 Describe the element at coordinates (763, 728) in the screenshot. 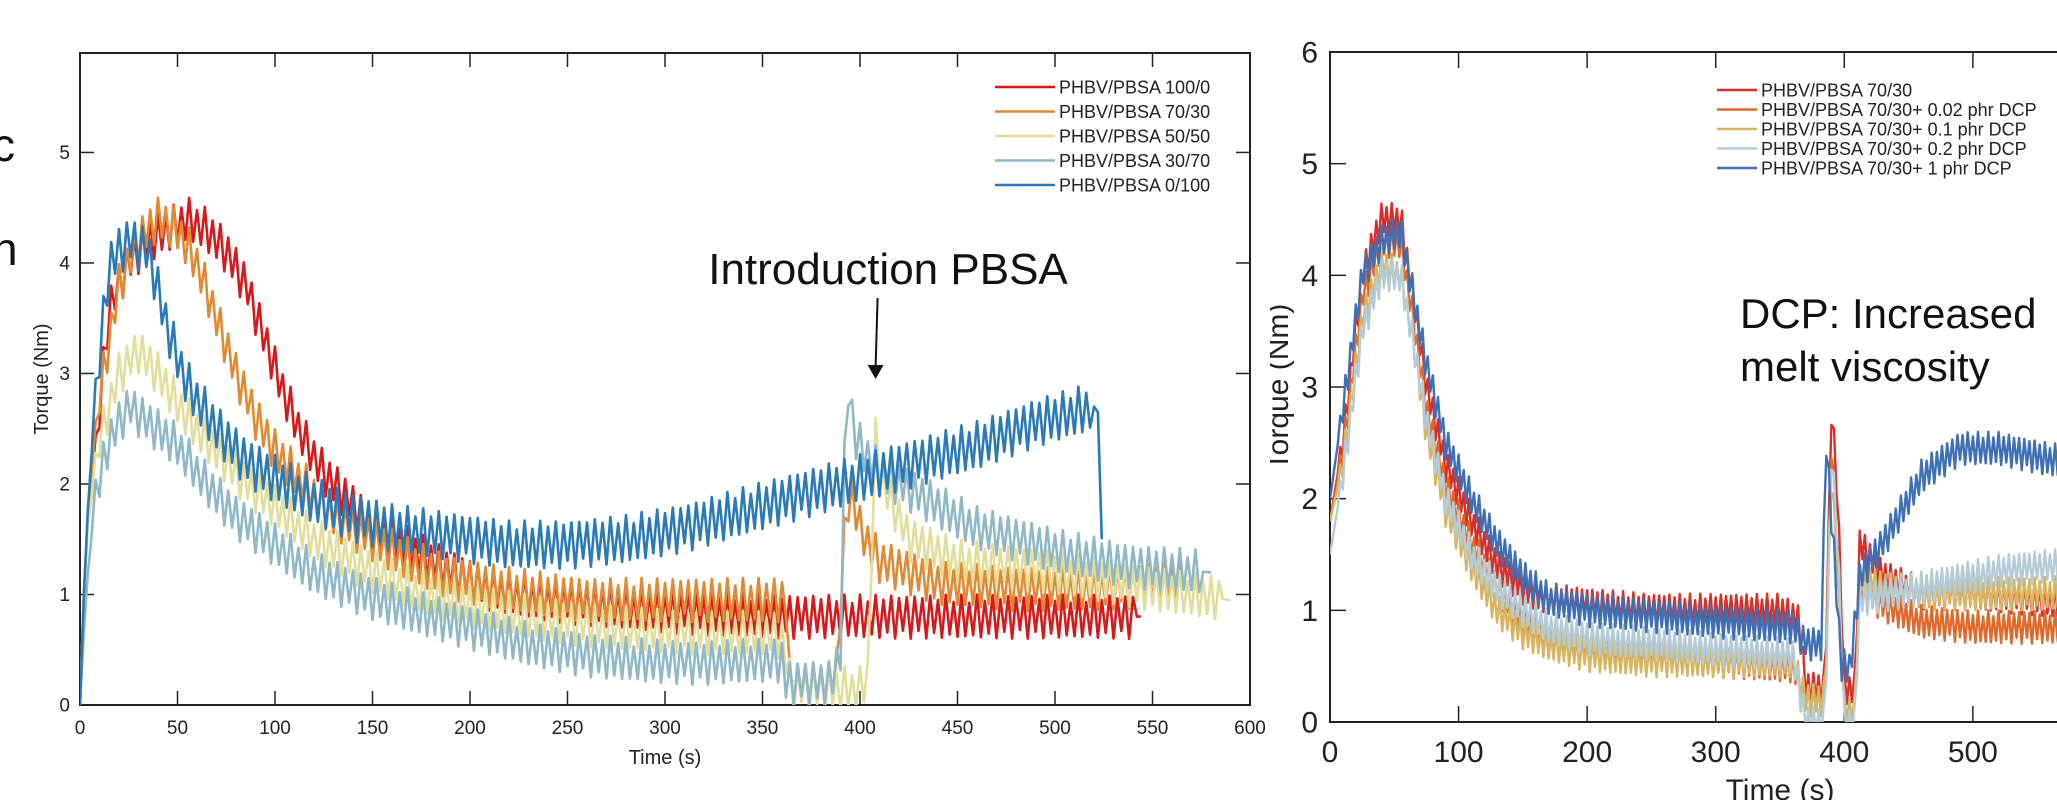

I see `x-tick-label: 350` at that location.